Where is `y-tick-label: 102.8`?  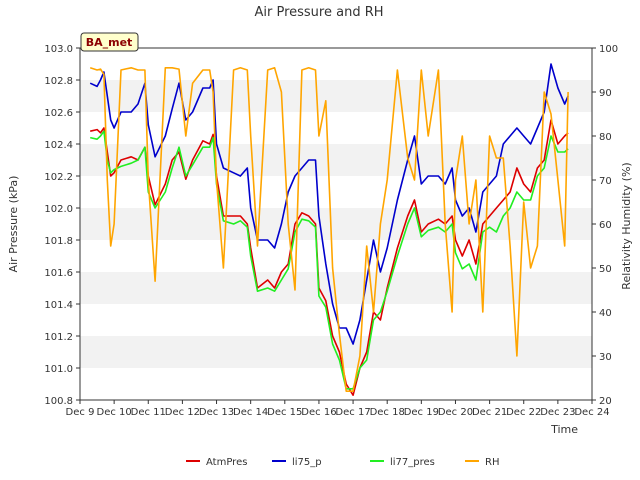 y-tick-label: 102.8 is located at coordinates (58, 81).